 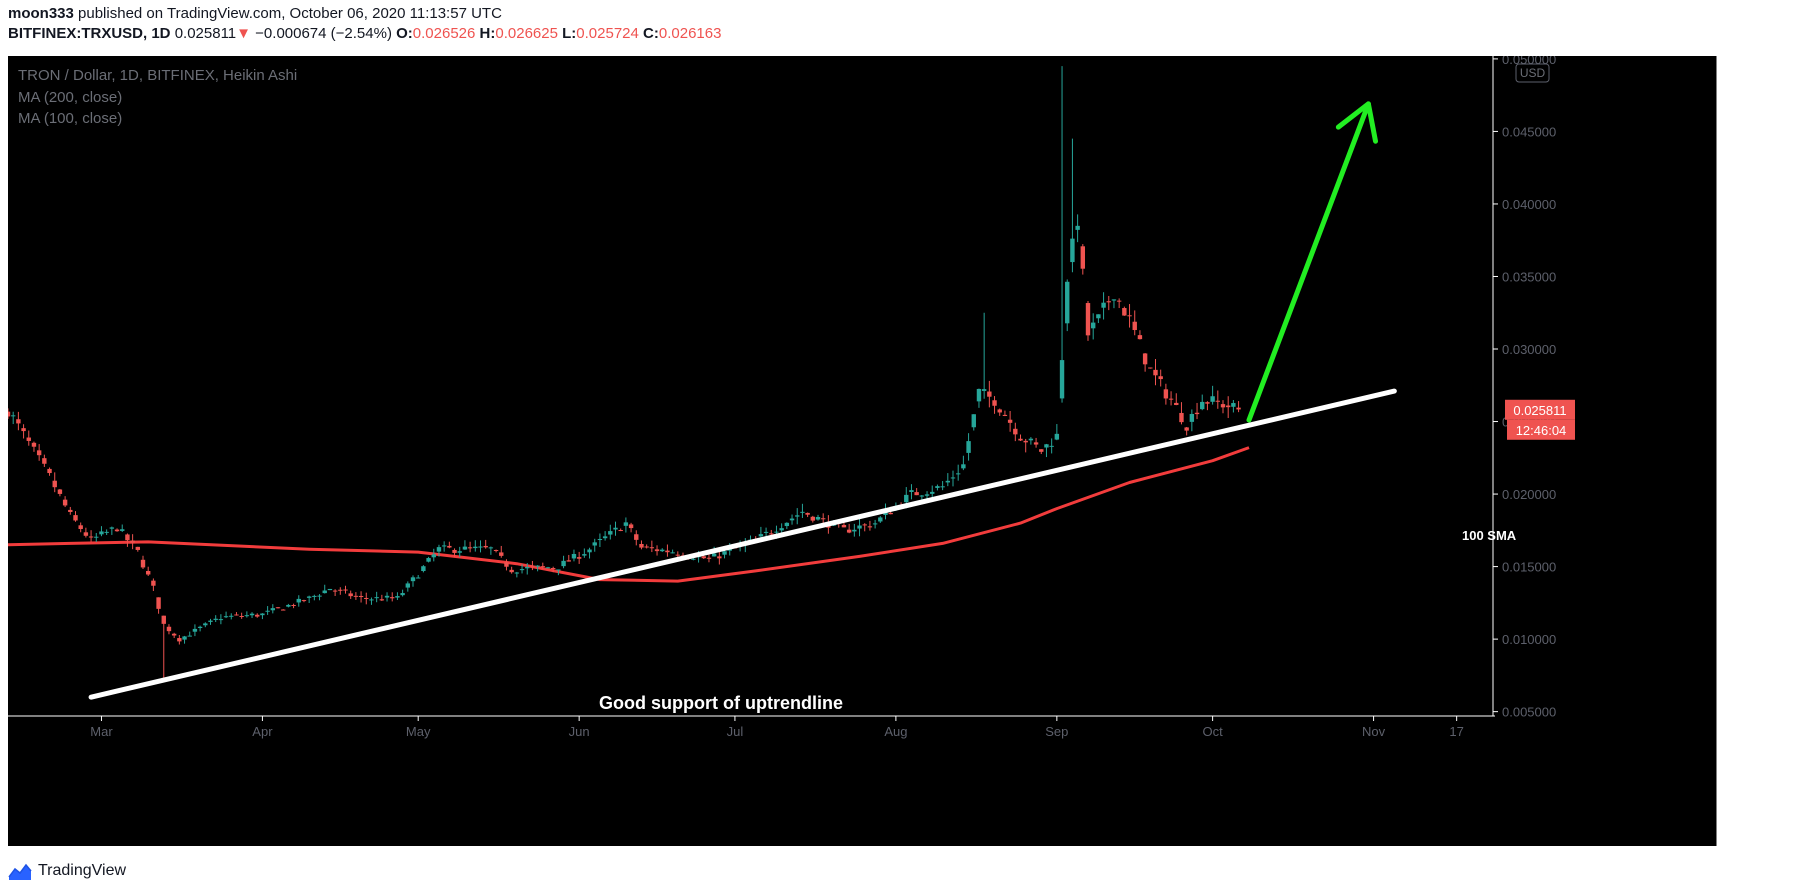 I want to click on currency-badge, so click(x=1532, y=73).